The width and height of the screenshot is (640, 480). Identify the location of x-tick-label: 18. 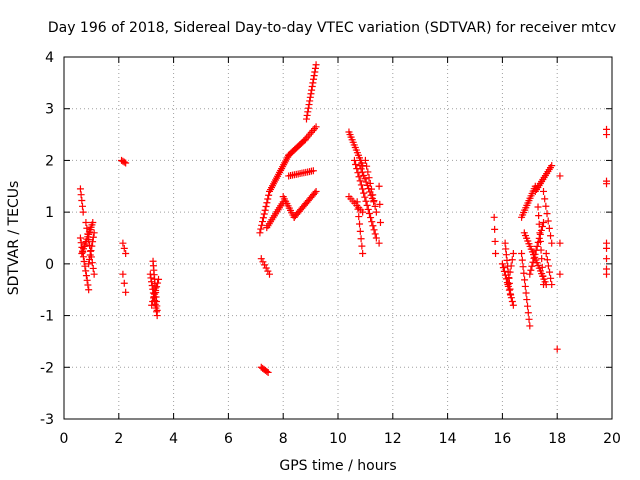
(557, 439).